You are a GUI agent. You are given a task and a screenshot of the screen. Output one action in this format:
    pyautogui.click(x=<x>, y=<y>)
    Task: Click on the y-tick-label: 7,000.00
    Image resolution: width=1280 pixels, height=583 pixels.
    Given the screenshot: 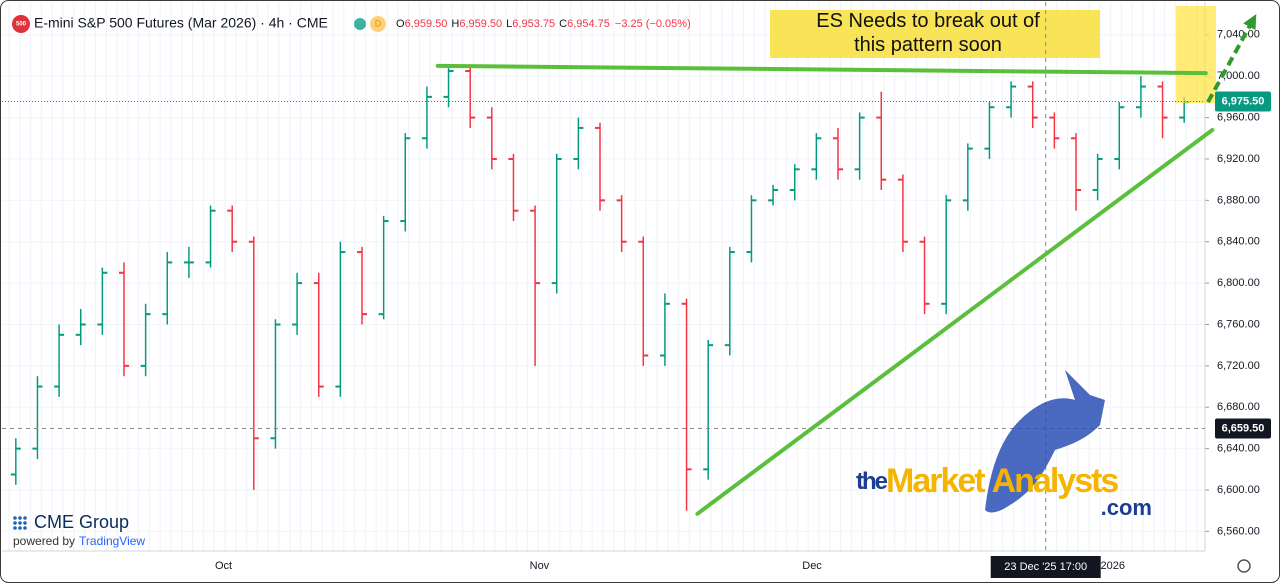 What is the action you would take?
    pyautogui.click(x=1238, y=76)
    